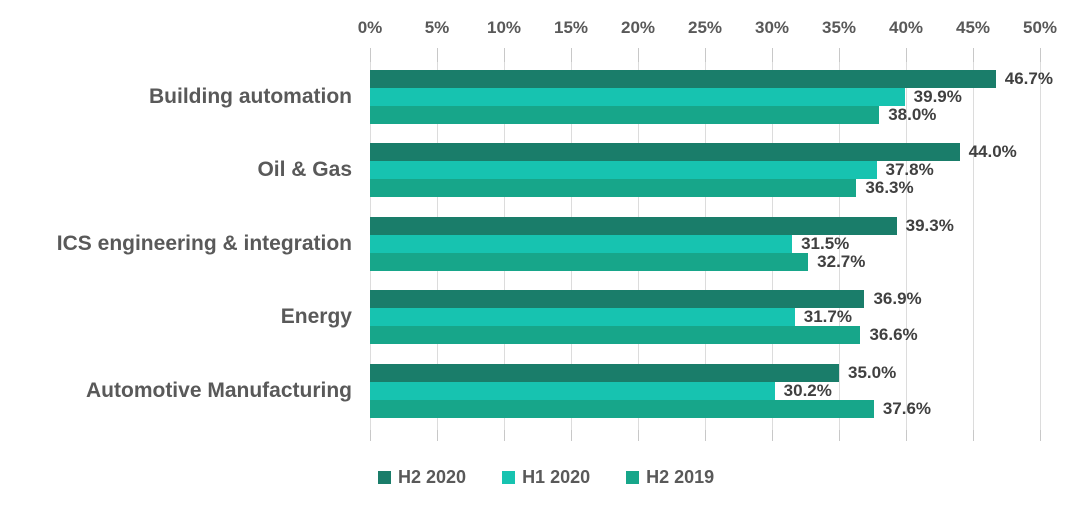 This screenshot has width=1080, height=509. What do you see at coordinates (250, 96) in the screenshot?
I see `category-label: Building automation` at bounding box center [250, 96].